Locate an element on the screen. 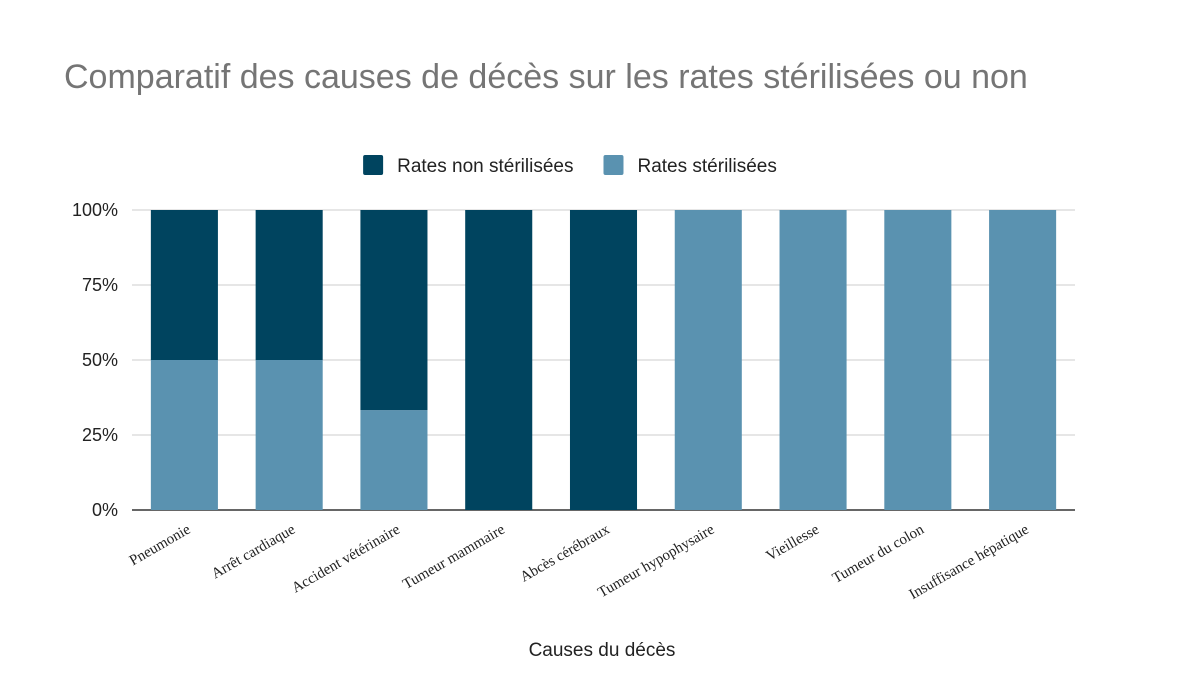 The height and width of the screenshot is (680, 1200). y-tick-label: 100% is located at coordinates (95, 210).